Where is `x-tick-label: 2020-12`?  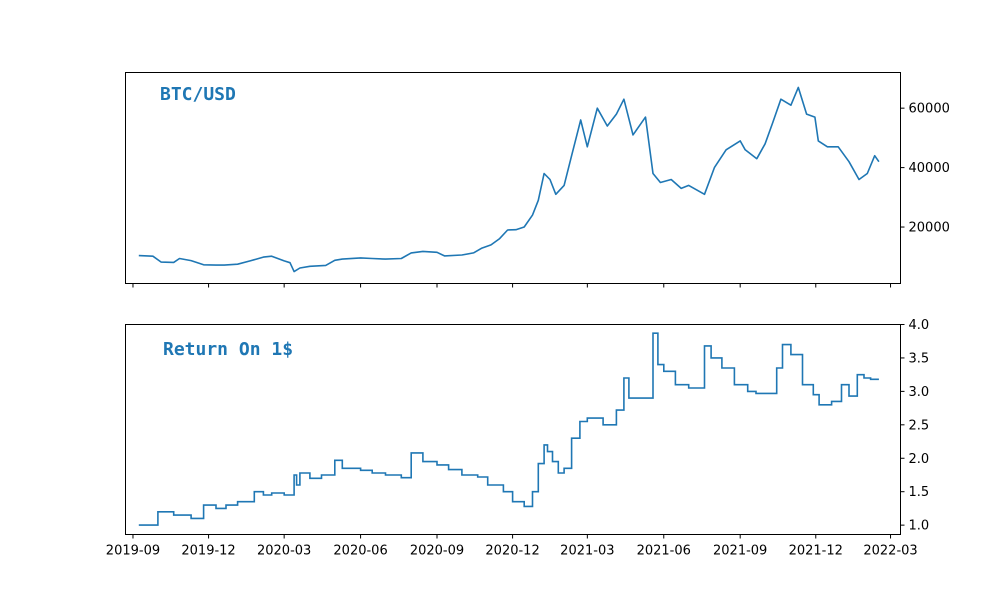 x-tick-label: 2020-12 is located at coordinates (512, 551).